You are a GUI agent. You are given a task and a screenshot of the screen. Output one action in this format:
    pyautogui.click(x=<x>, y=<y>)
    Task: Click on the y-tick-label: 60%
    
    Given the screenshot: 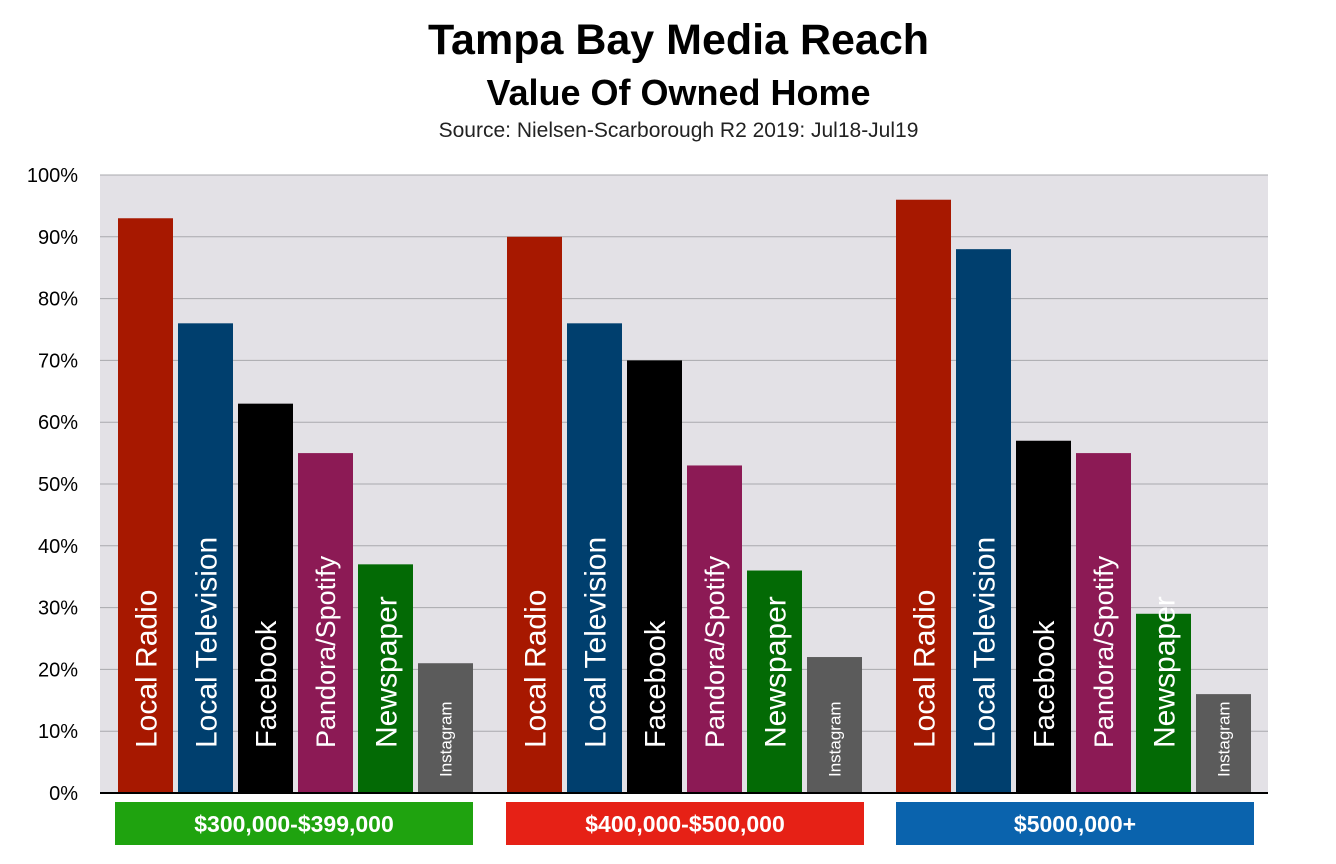 What is the action you would take?
    pyautogui.click(x=58, y=423)
    